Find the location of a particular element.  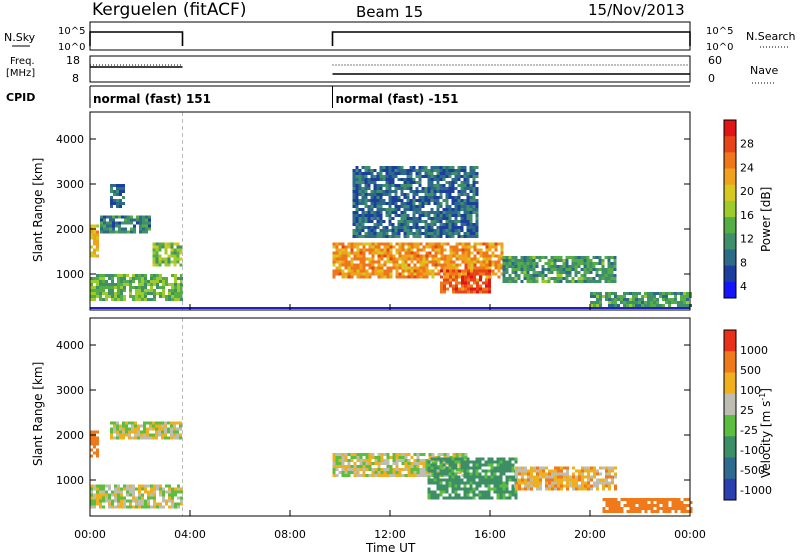

colorbar-tick-label: 1000 is located at coordinates (754, 350).